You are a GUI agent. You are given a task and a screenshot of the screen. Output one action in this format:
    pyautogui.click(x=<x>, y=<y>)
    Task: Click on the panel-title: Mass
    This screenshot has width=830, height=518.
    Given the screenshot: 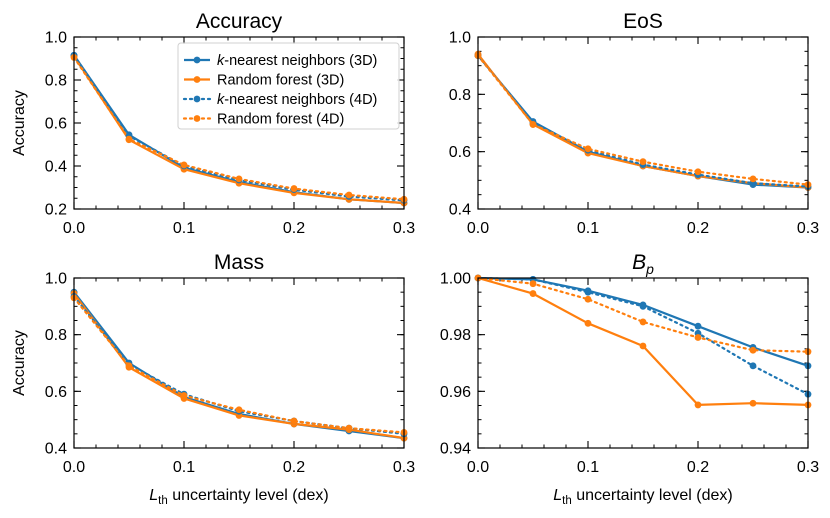 What is the action you would take?
    pyautogui.click(x=239, y=262)
    